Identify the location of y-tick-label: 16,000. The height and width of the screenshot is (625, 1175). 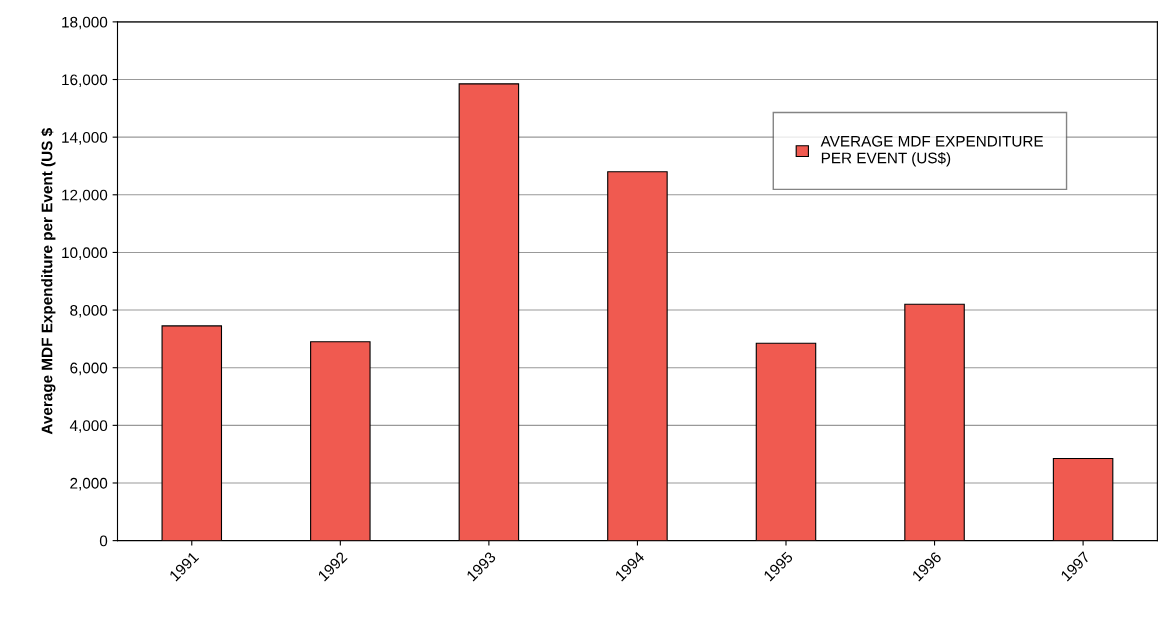
(85, 80).